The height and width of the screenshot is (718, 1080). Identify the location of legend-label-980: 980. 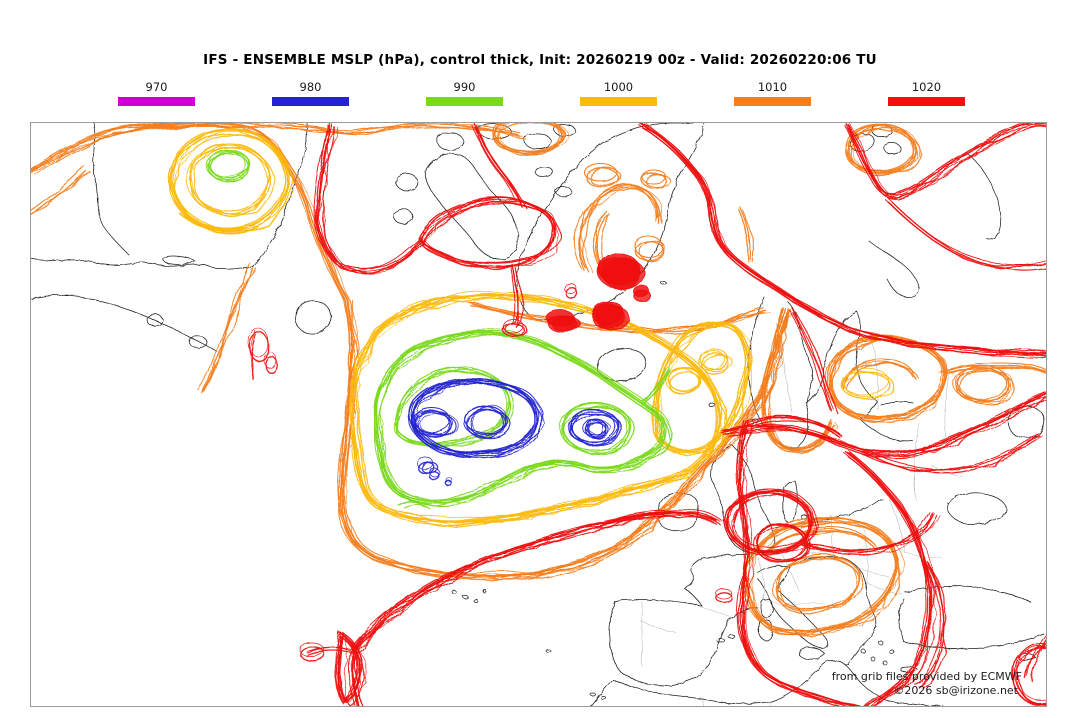
(310, 87).